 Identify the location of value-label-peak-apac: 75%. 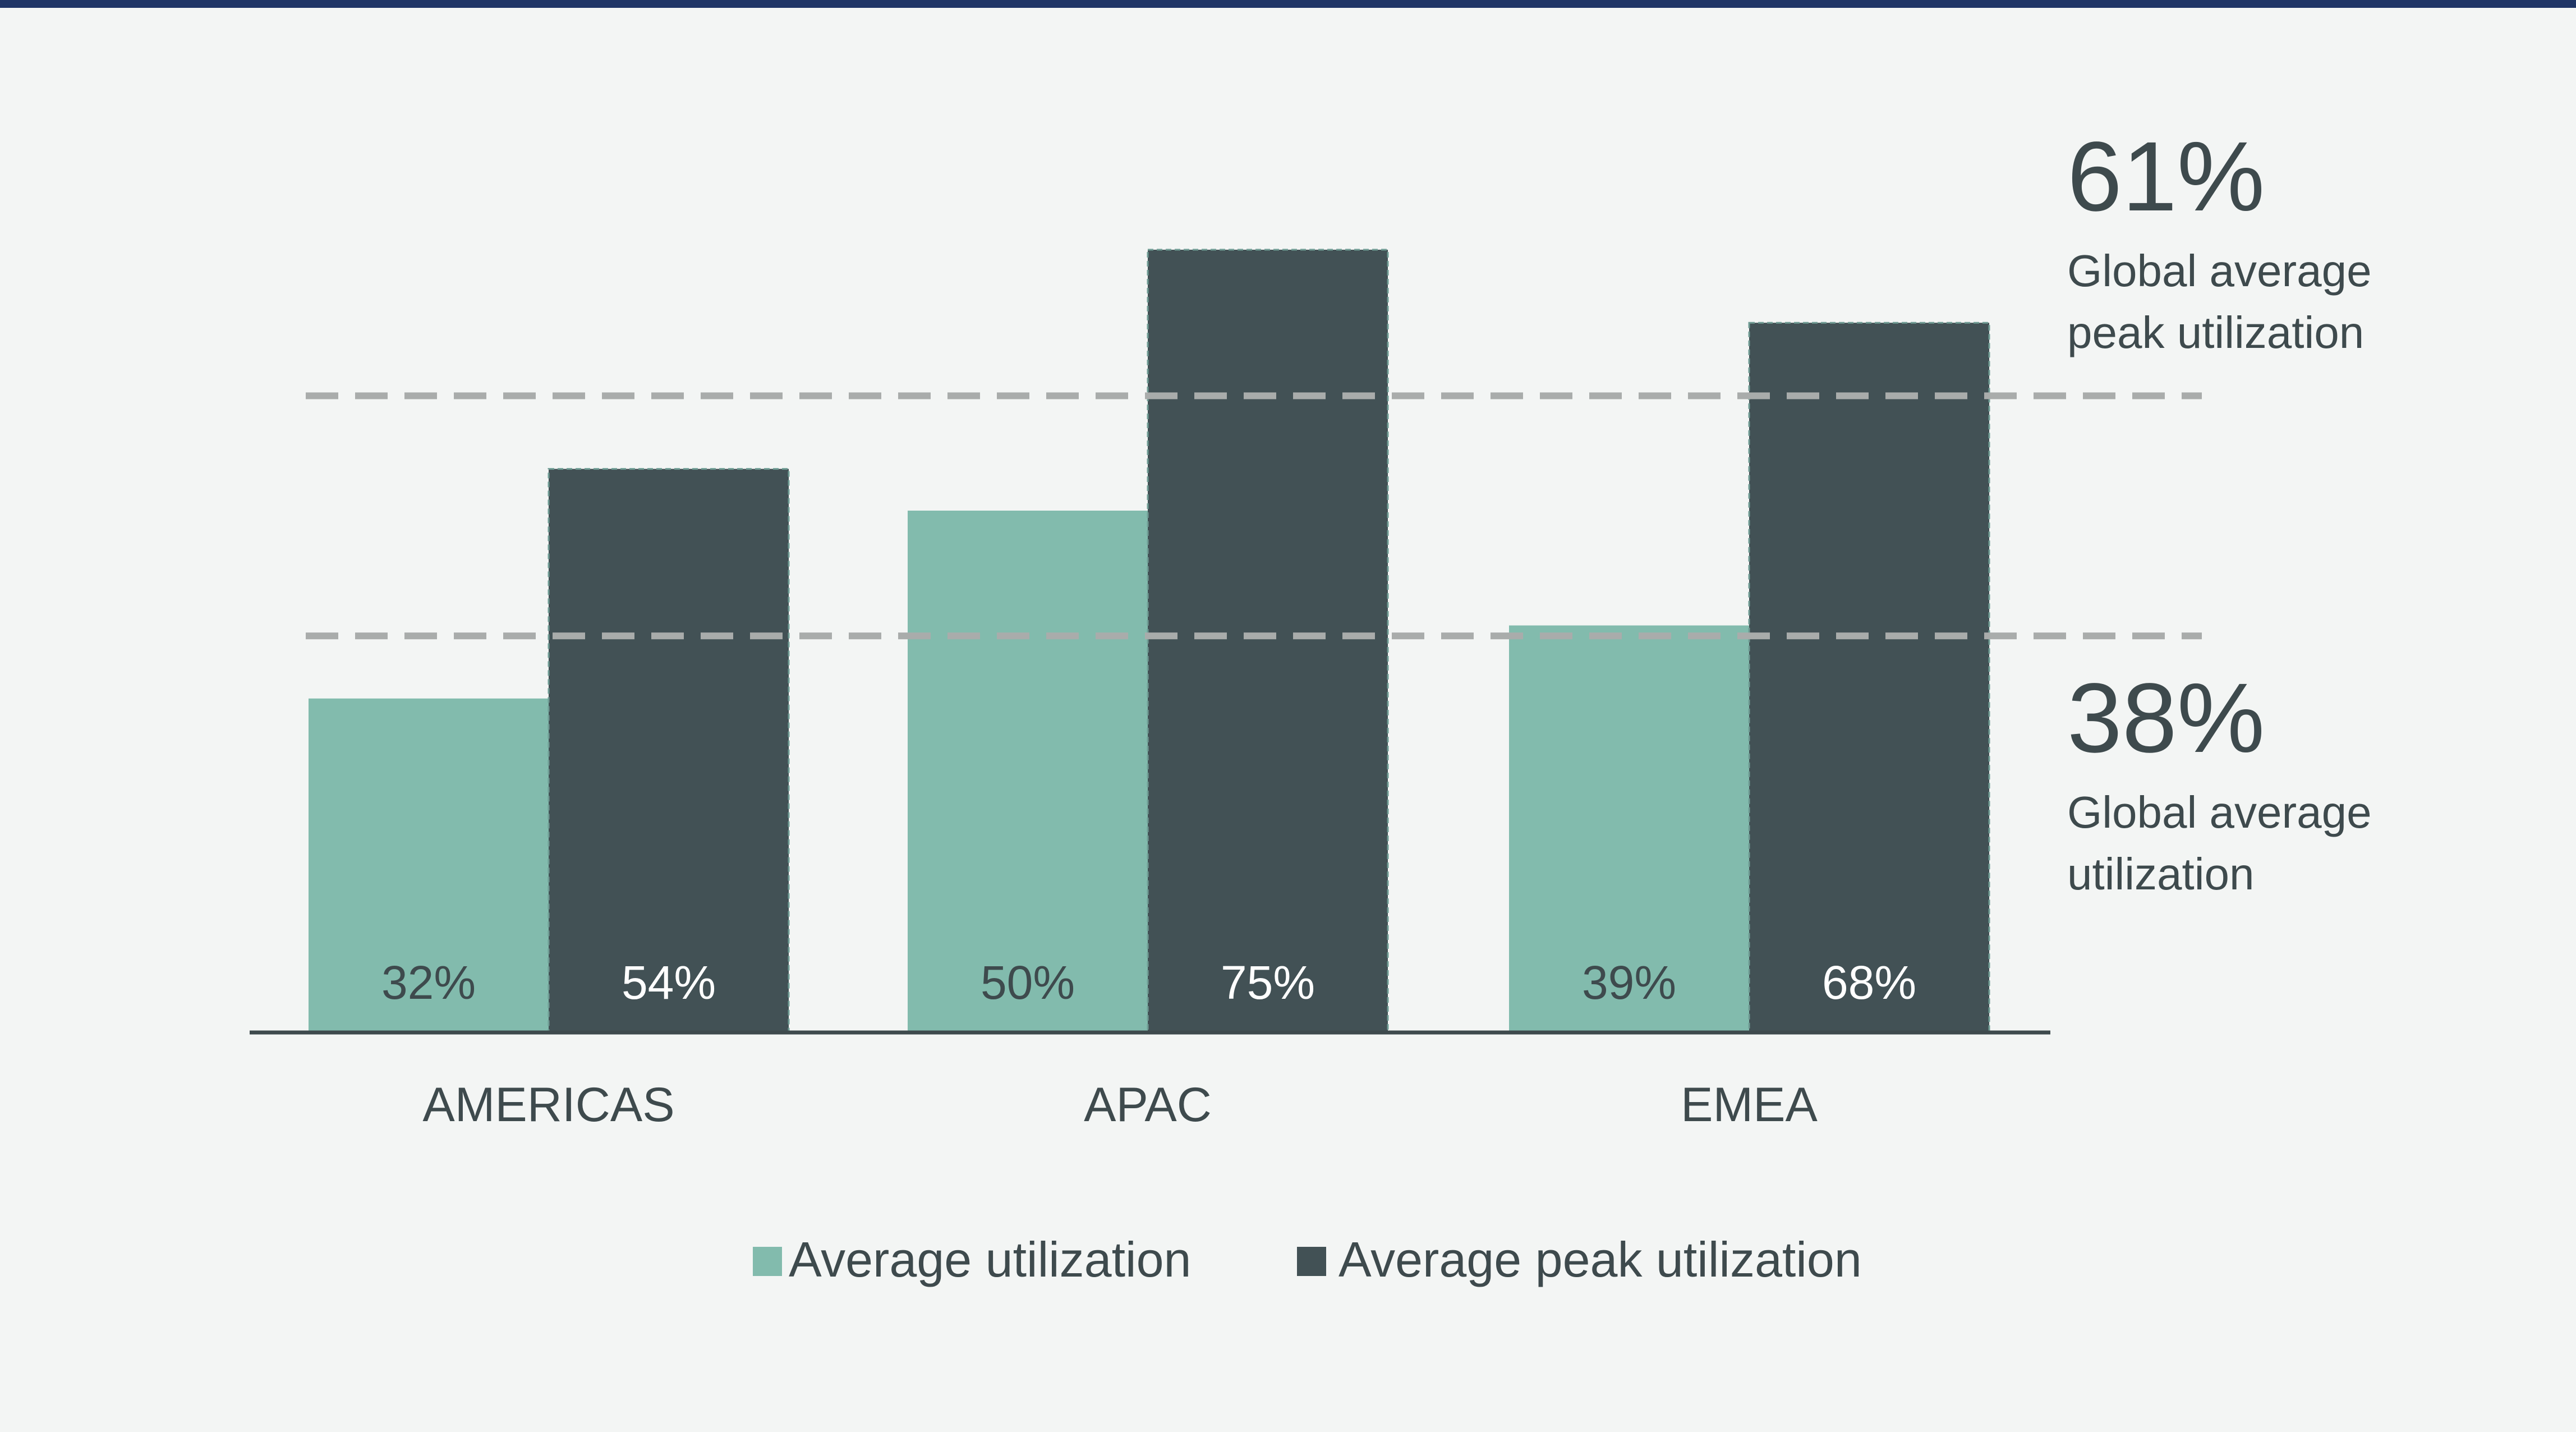
(1268, 983).